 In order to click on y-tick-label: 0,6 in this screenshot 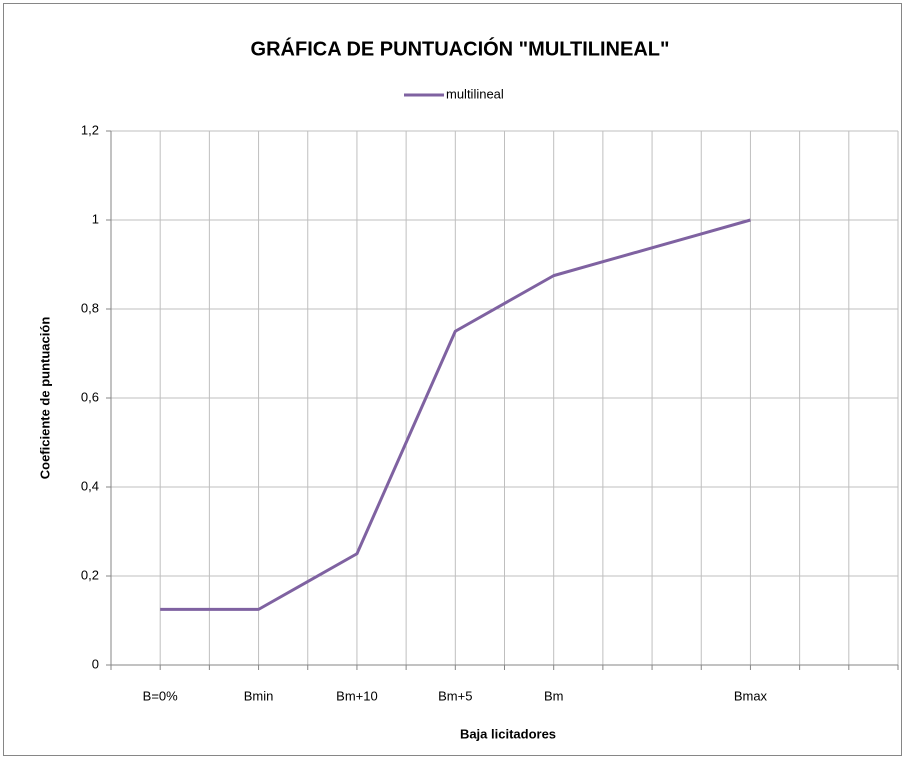, I will do `click(90, 396)`.